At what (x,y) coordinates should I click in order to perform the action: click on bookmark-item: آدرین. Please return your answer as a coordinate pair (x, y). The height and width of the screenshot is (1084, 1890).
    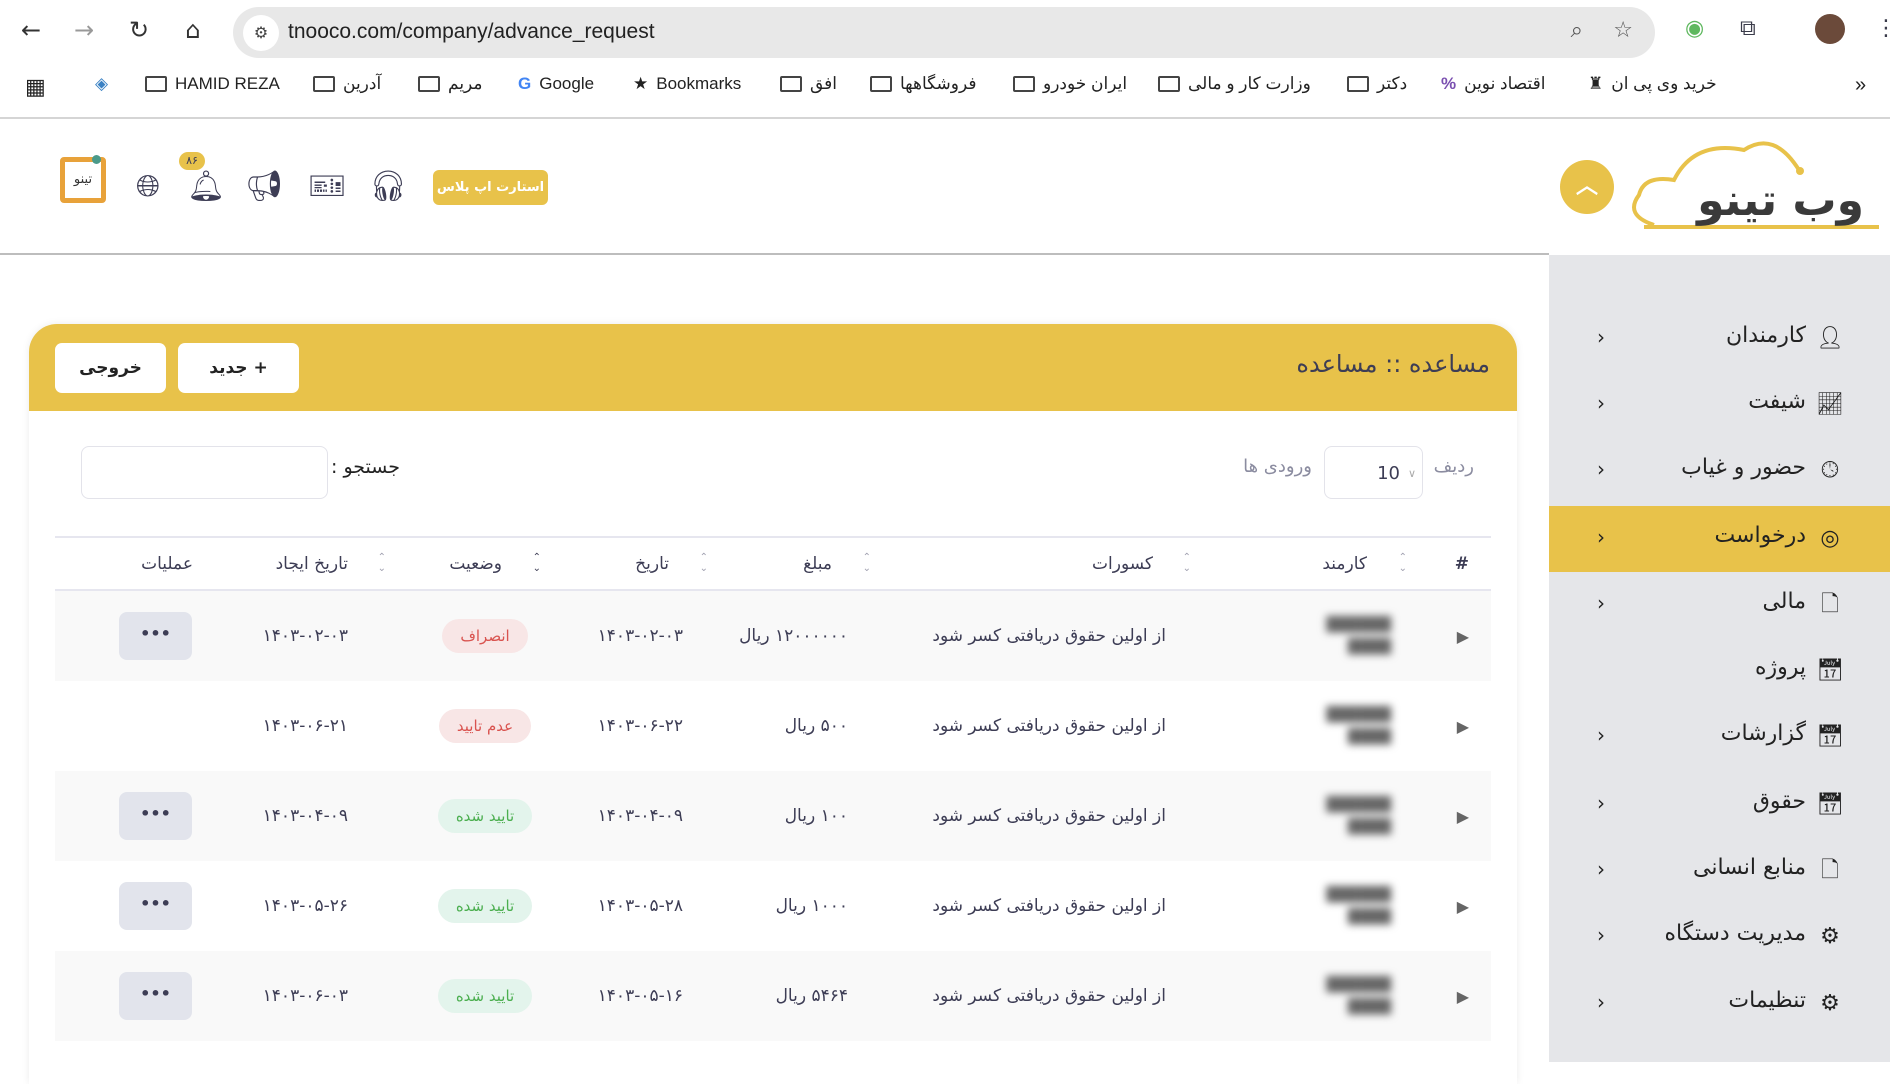
    Looking at the image, I should click on (347, 84).